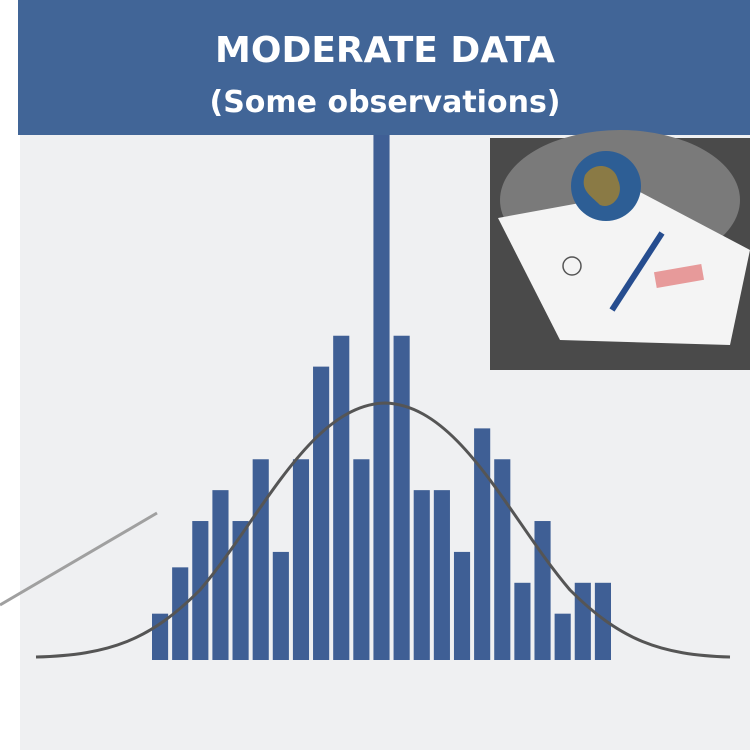 This screenshot has width=750, height=750. Describe the element at coordinates (601, 185) in the screenshot. I see `photo-globe-land` at that location.